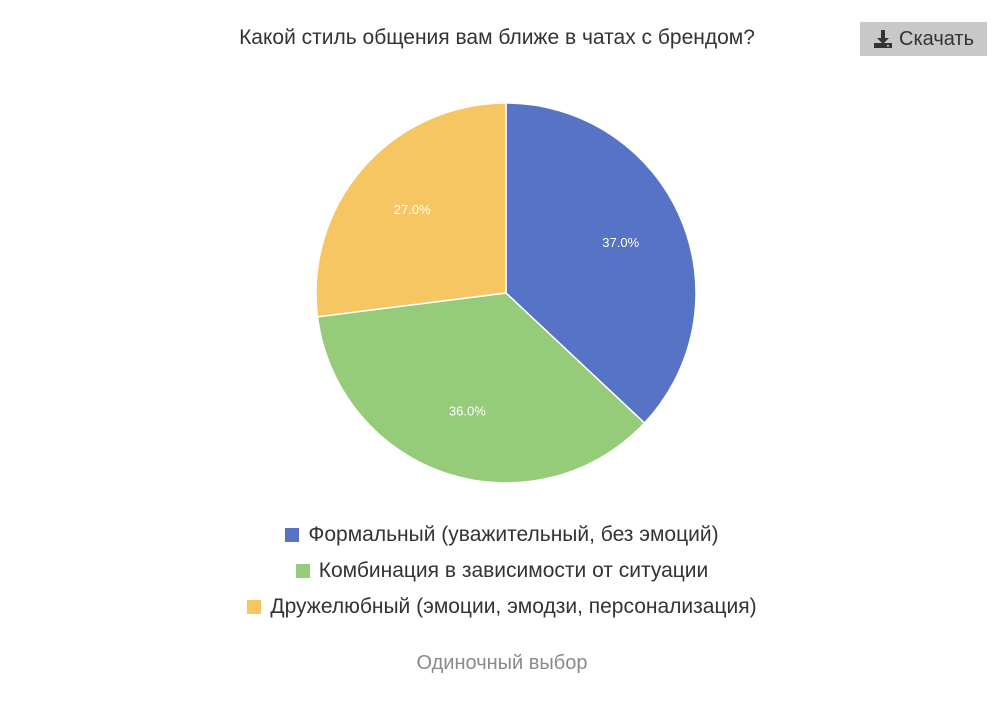 The width and height of the screenshot is (1004, 720). I want to click on legend-item: Комбинация в зависимости от ситуации, so click(502, 570).